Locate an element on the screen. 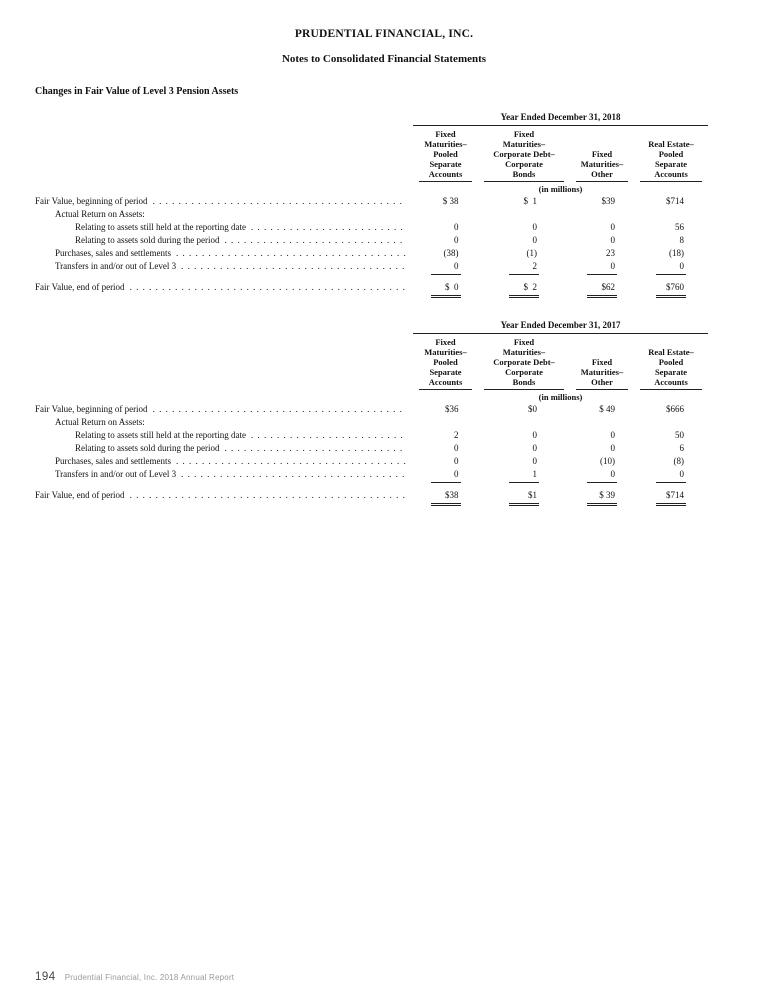 The height and width of the screenshot is (1004, 768). cell-value: (38) is located at coordinates (451, 253).